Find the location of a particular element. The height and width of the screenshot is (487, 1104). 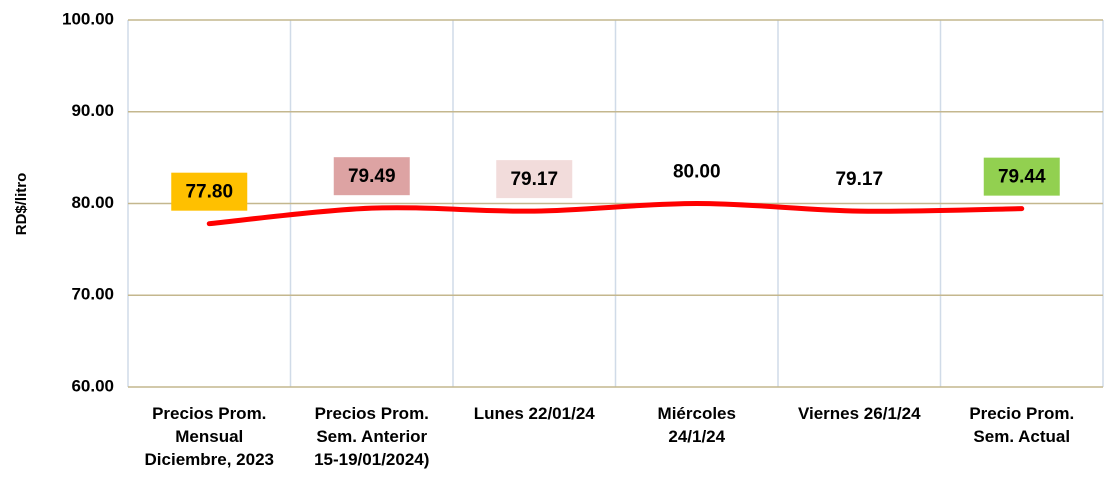

x-tick-label: Precio Prom. Sem. Actual is located at coordinates (1022, 425).